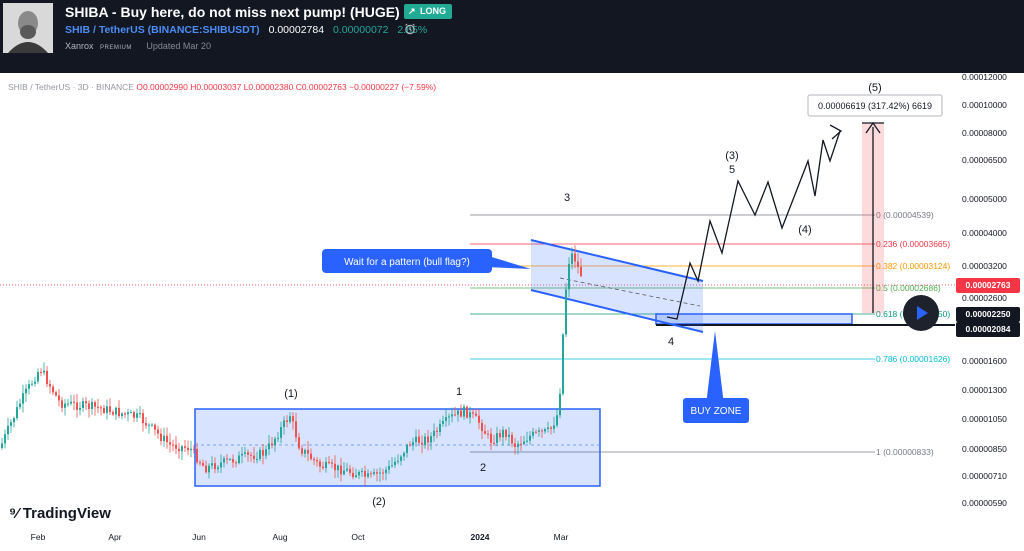 The width and height of the screenshot is (1024, 551). Describe the element at coordinates (805, 325) in the screenshot. I see `buy-zone-underline` at that location.